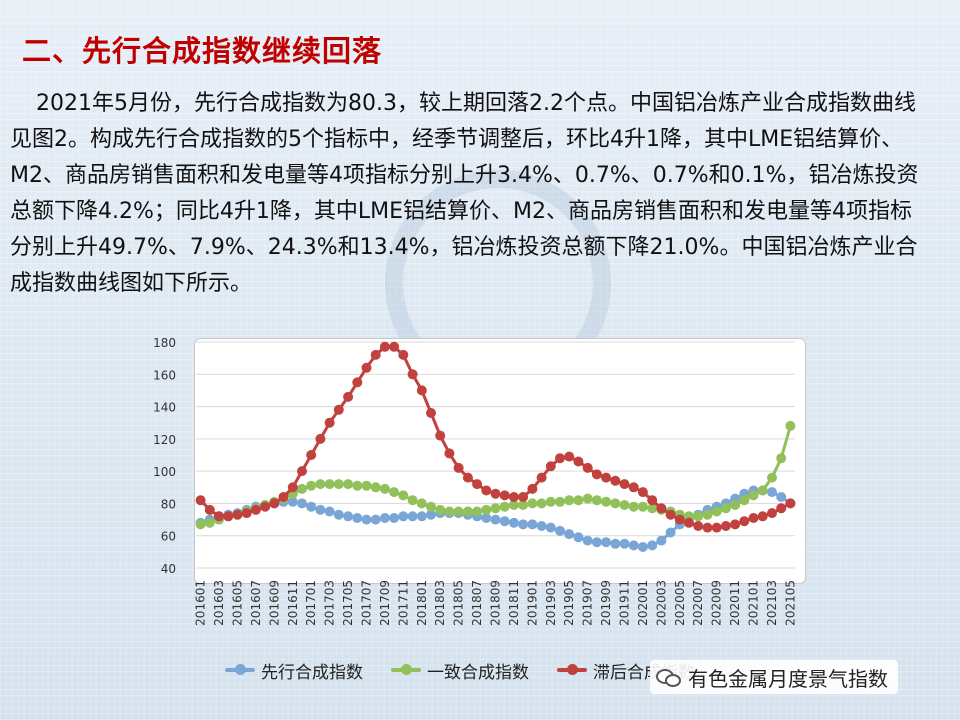  I want to click on y-tick-label: 180, so click(164, 343).